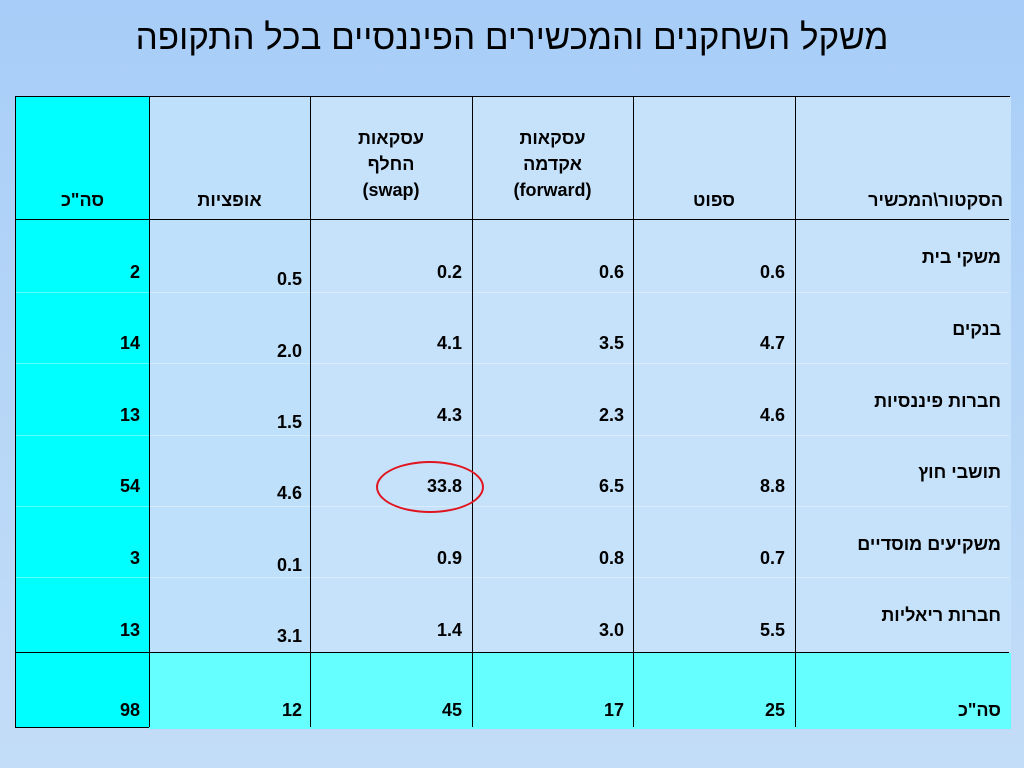  What do you see at coordinates (430, 487) in the screenshot?
I see `highlight-circle` at bounding box center [430, 487].